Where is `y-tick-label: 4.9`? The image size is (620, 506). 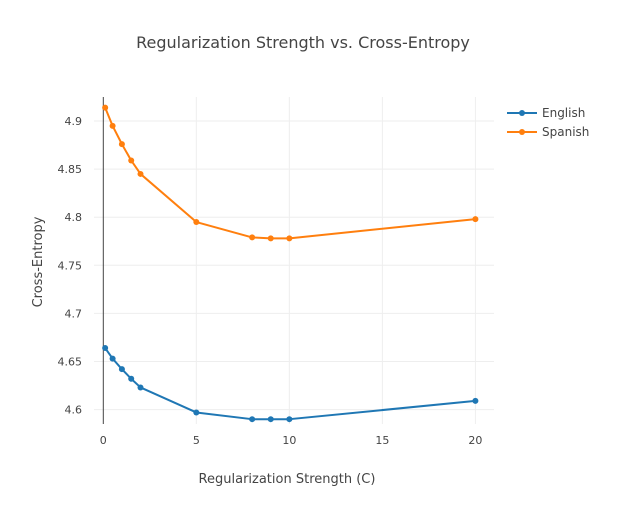 y-tick-label: 4.9 is located at coordinates (74, 121).